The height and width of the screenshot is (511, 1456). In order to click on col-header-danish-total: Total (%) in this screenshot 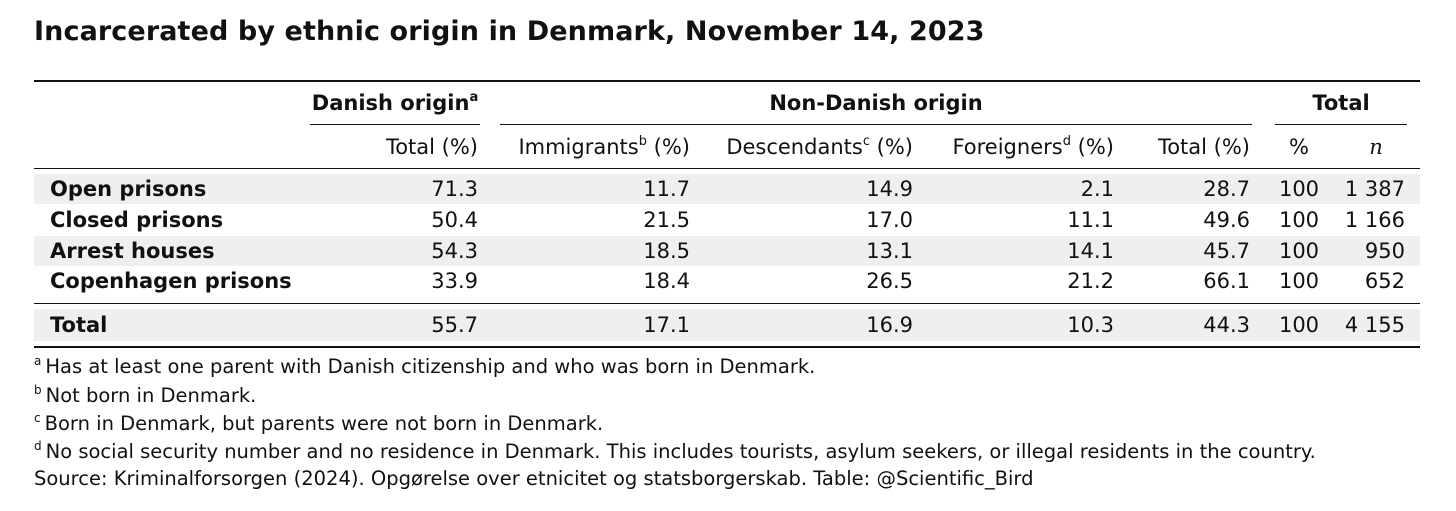, I will do `click(431, 147)`.